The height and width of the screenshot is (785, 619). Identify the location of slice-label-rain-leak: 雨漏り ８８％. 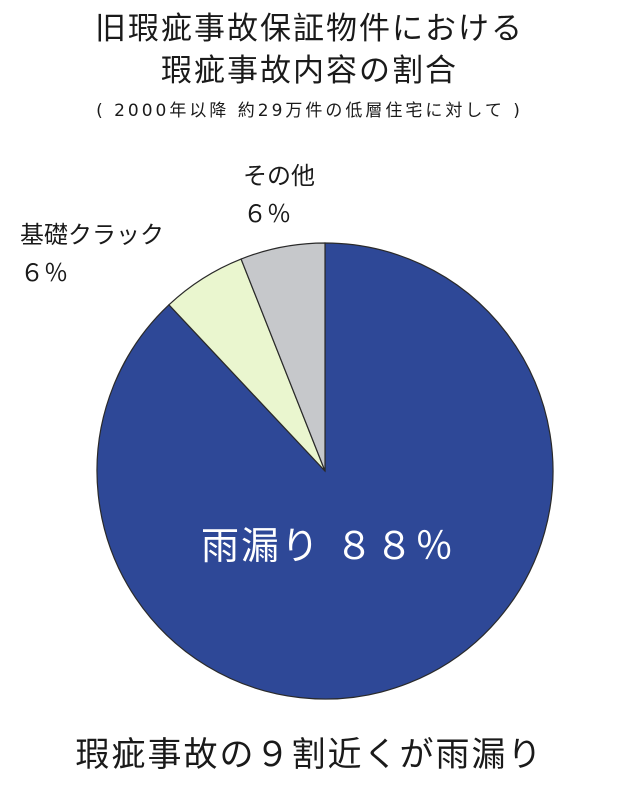
(328, 546).